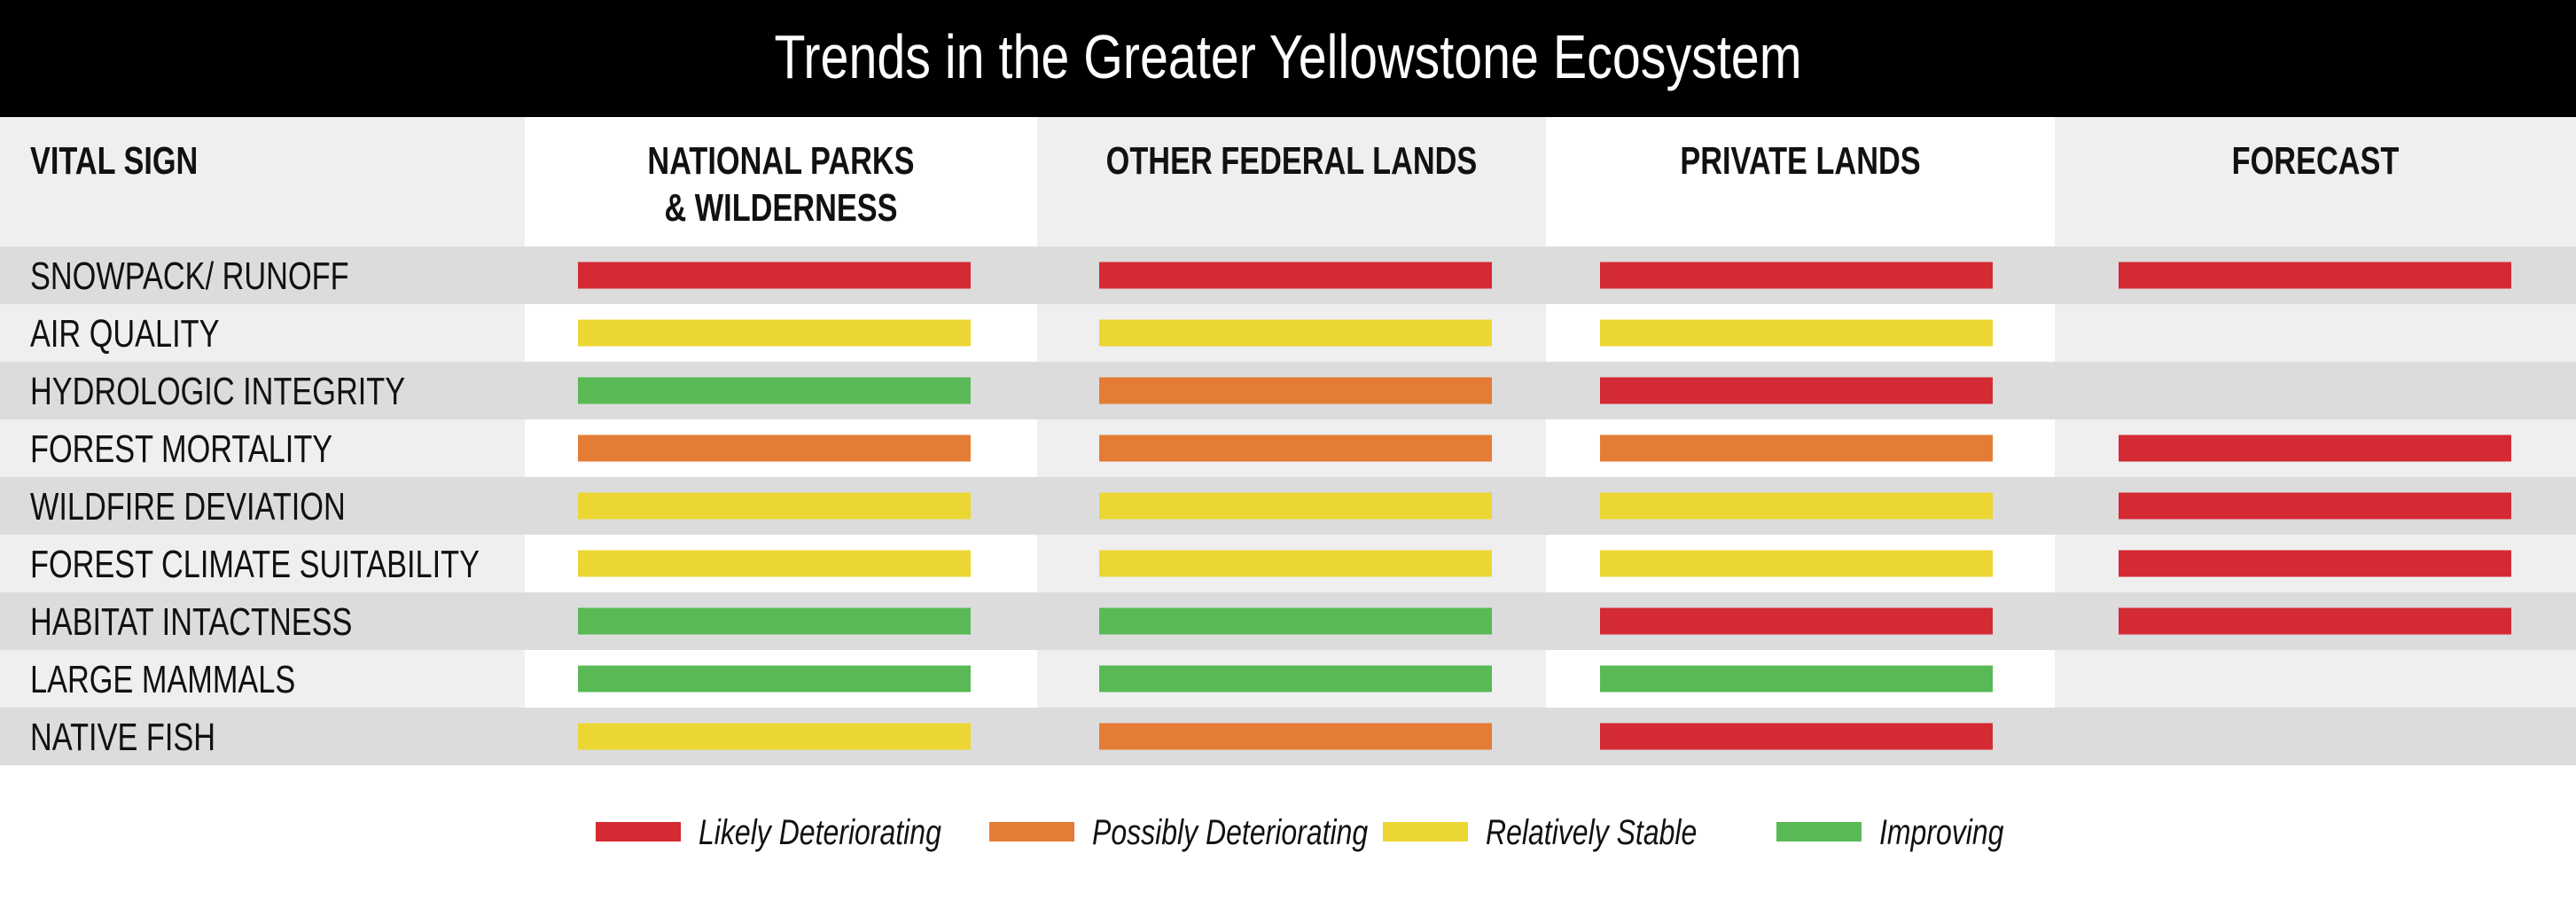  Describe the element at coordinates (191, 622) in the screenshot. I see `row-label: HABITAT INTACTNESS` at that location.